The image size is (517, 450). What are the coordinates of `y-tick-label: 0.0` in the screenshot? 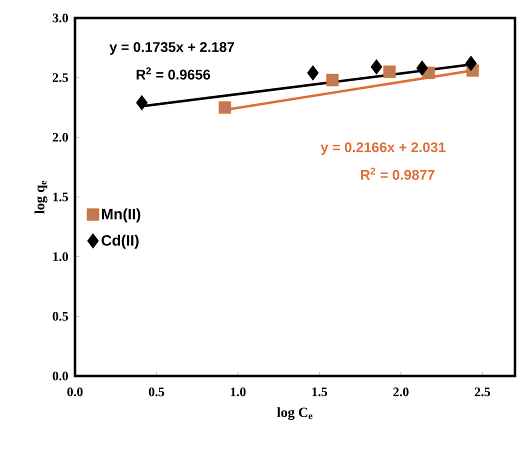 It's located at (60, 376).